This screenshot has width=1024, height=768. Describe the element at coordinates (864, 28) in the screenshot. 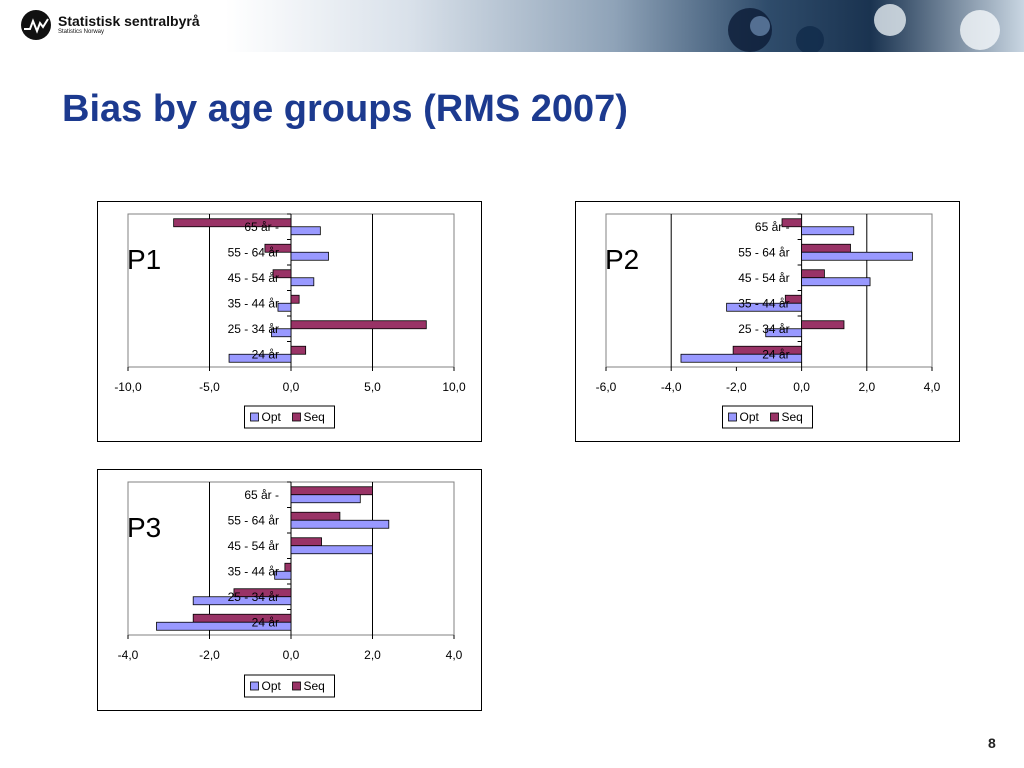

I see `banner-decoration-image` at that location.